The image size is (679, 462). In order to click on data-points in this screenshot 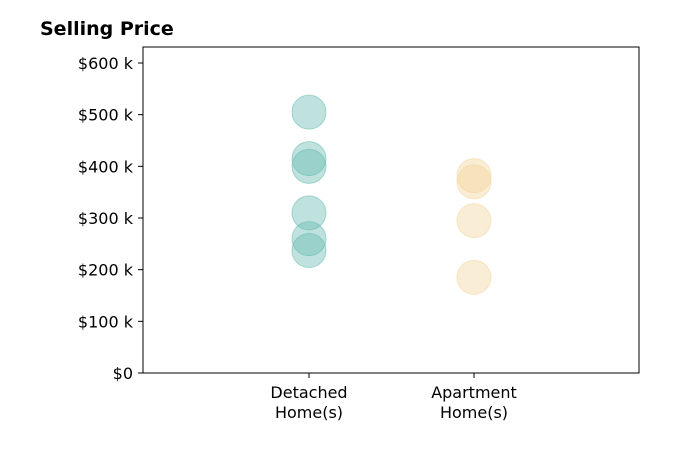, I will do `click(391, 194)`.